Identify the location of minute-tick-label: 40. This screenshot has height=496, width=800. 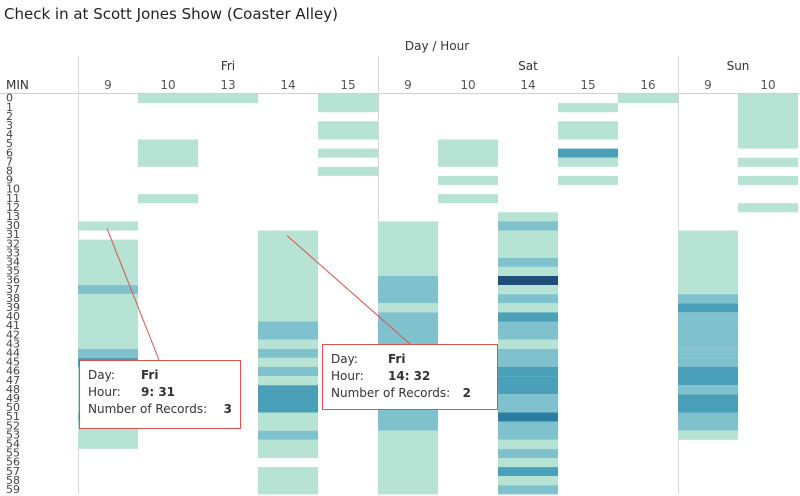
(13, 316).